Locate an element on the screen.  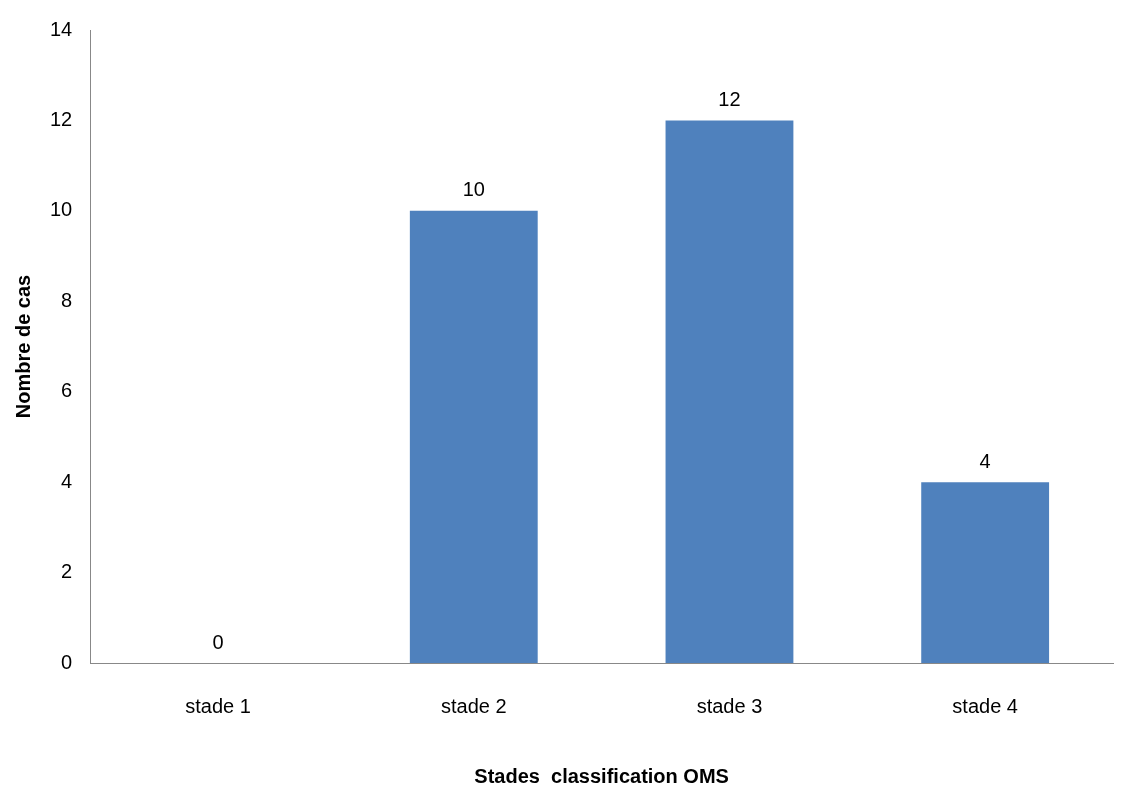
data-label: 12 is located at coordinates (729, 98).